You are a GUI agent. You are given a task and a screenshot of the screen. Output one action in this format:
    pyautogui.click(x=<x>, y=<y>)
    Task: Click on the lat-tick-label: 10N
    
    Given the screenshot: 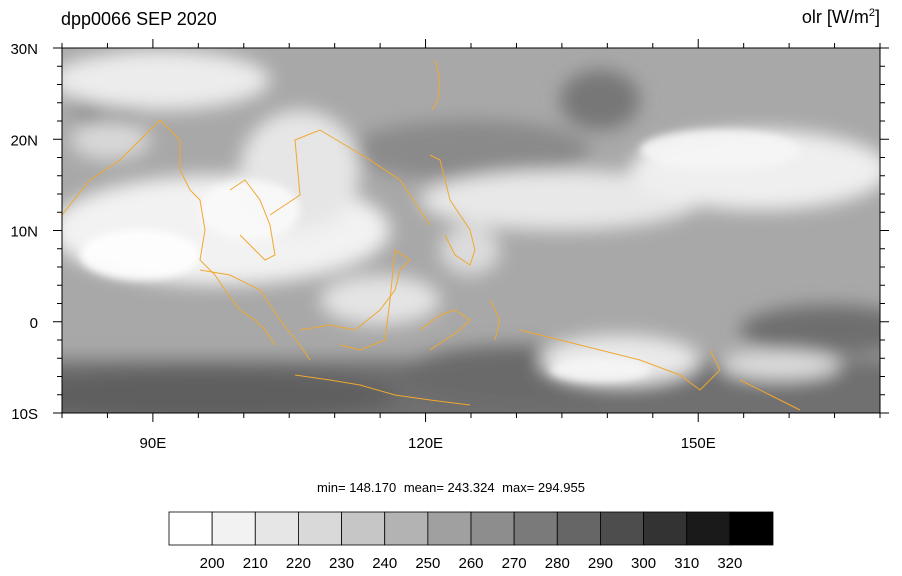 What is the action you would take?
    pyautogui.click(x=24, y=232)
    